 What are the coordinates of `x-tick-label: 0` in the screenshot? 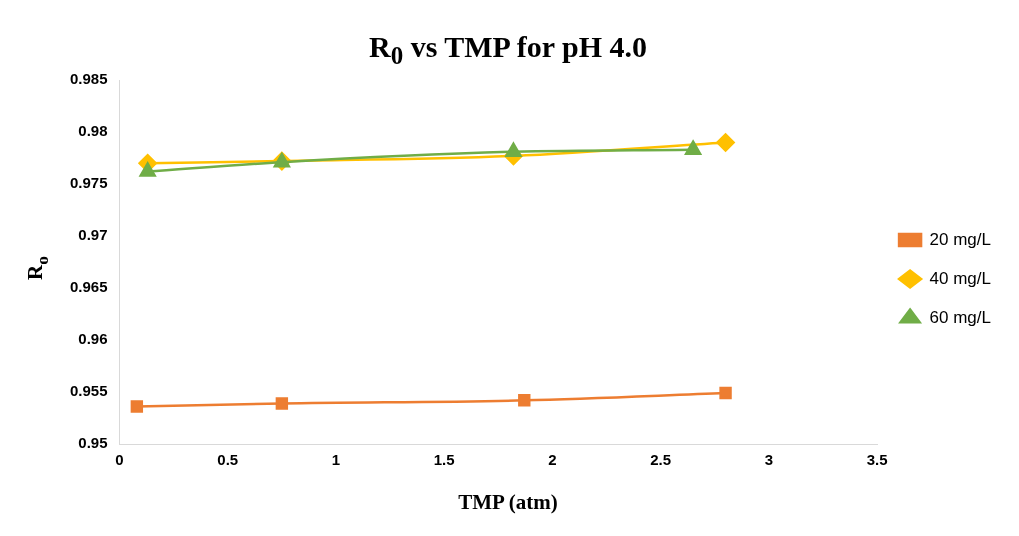 It's located at (119, 460).